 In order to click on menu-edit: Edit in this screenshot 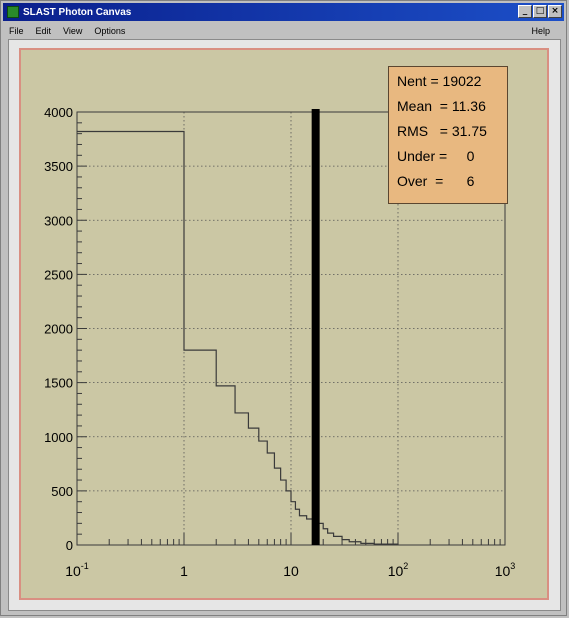, I will do `click(43, 31)`.